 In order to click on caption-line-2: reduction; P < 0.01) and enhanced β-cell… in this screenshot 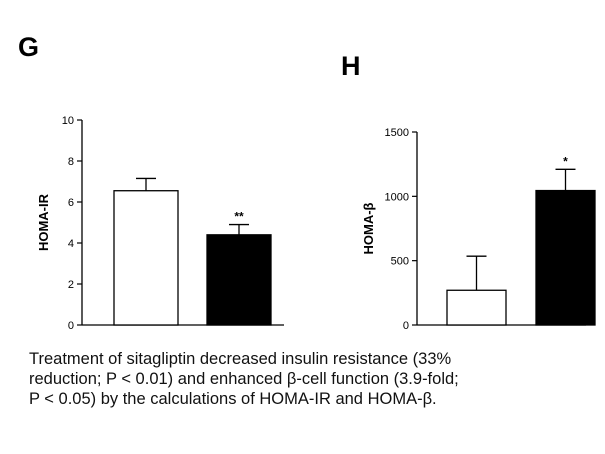, I will do `click(244, 379)`.